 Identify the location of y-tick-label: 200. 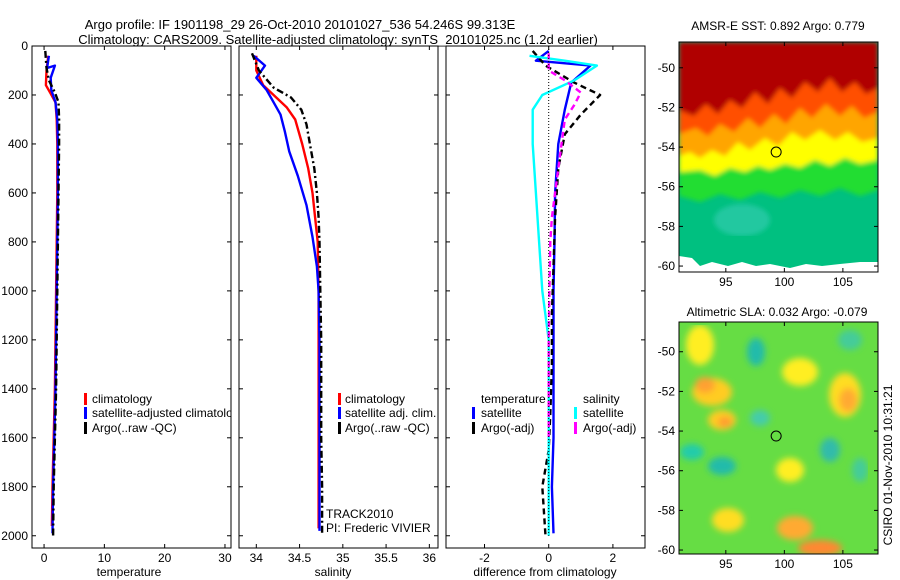
(18, 95).